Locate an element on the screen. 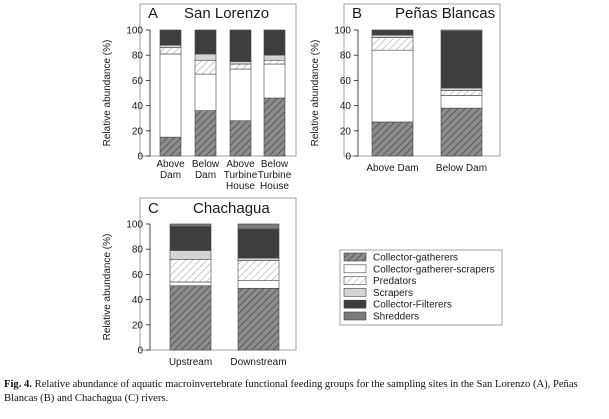 This screenshot has width=609, height=419. panel-letter: B is located at coordinates (357, 13).